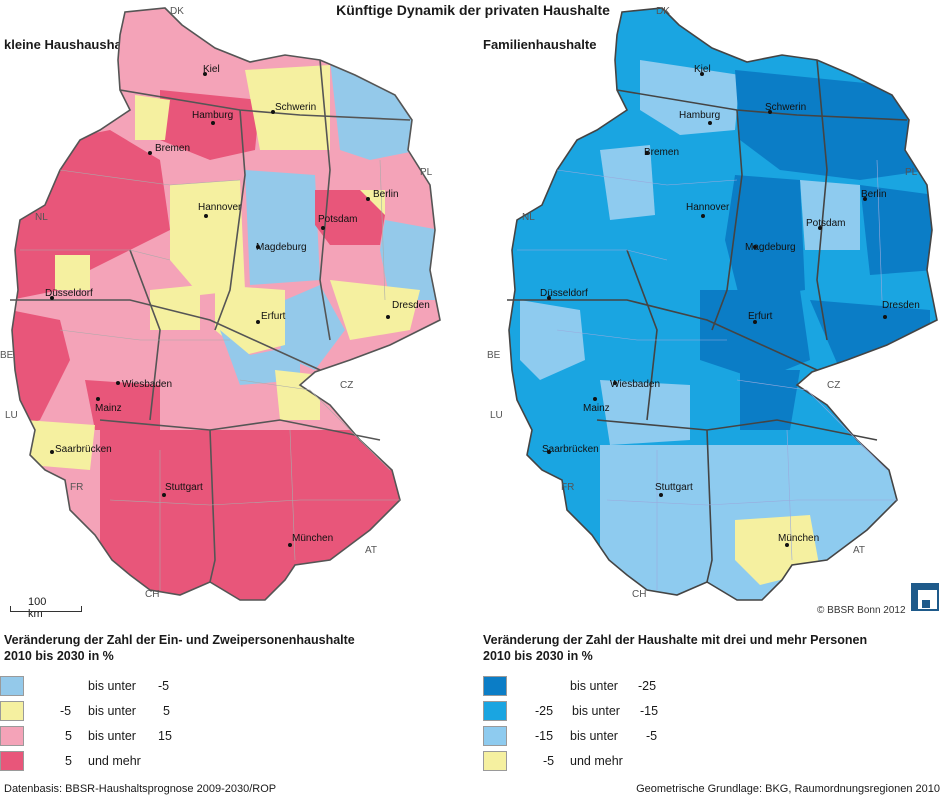 The height and width of the screenshot is (800, 946). Describe the element at coordinates (552, 340) in the screenshot. I see `right-region-west-light` at that location.